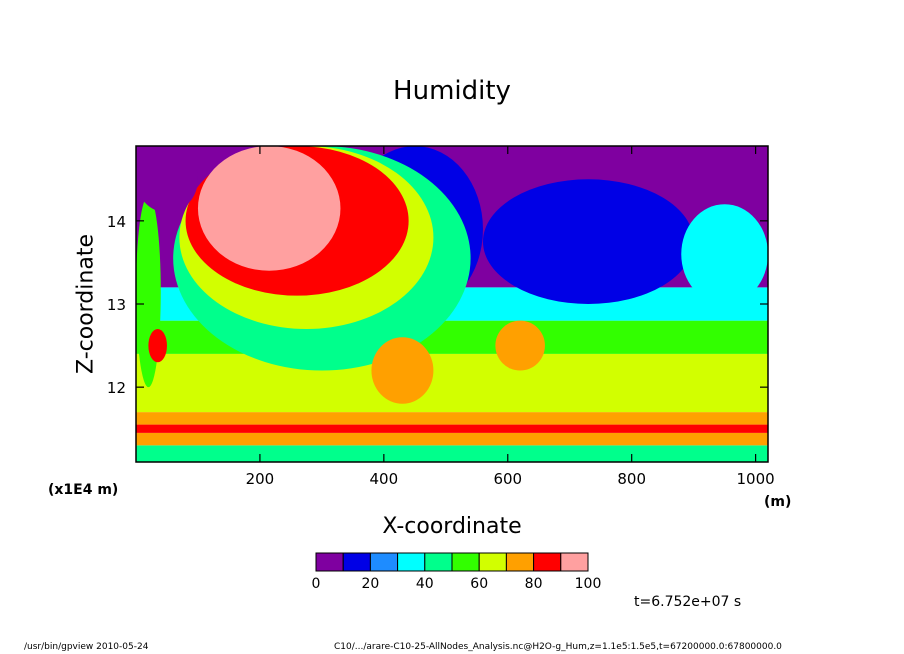  What do you see at coordinates (588, 584) in the screenshot?
I see `colorbar-label: 100` at bounding box center [588, 584].